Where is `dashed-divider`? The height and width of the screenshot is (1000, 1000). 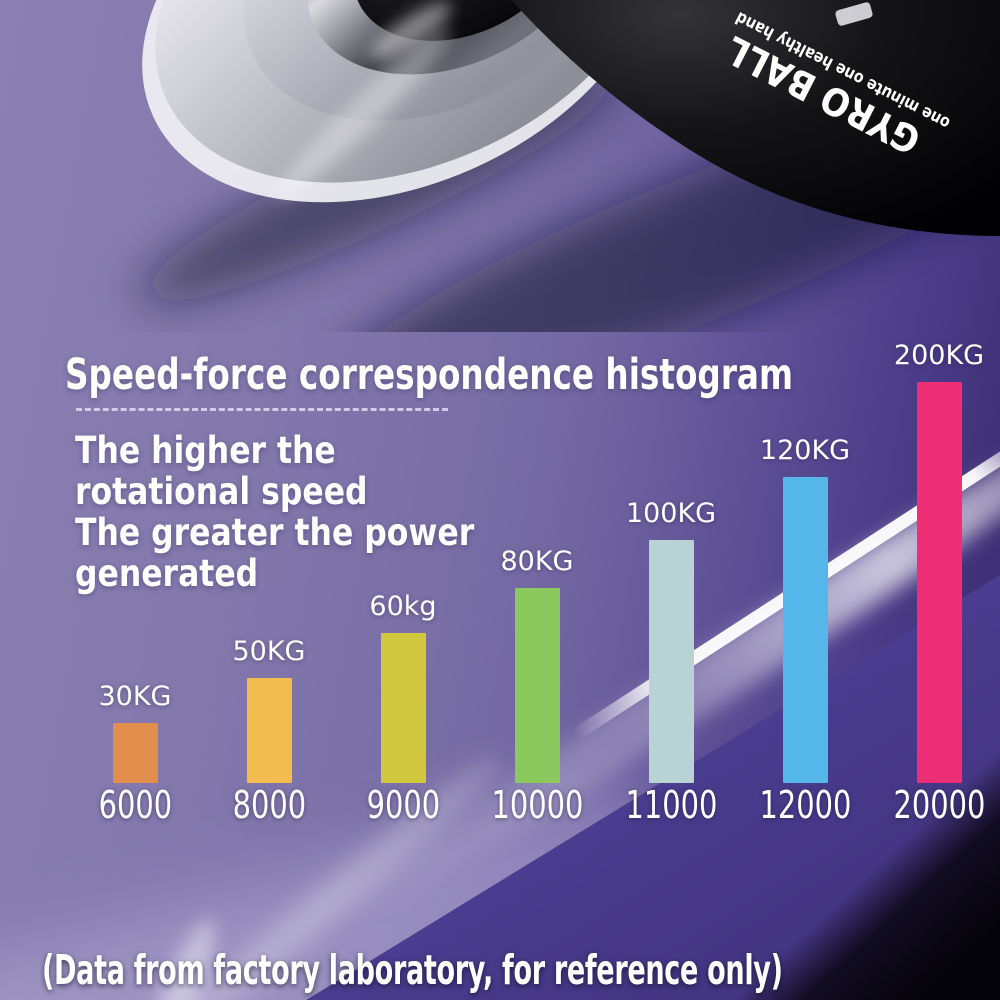
dashed-divider is located at coordinates (262, 409).